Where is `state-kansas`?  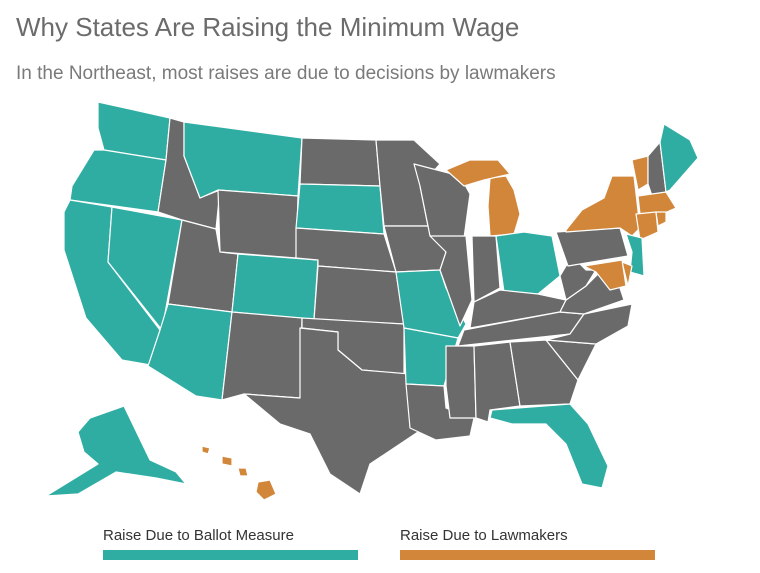 state-kansas is located at coordinates (359, 295).